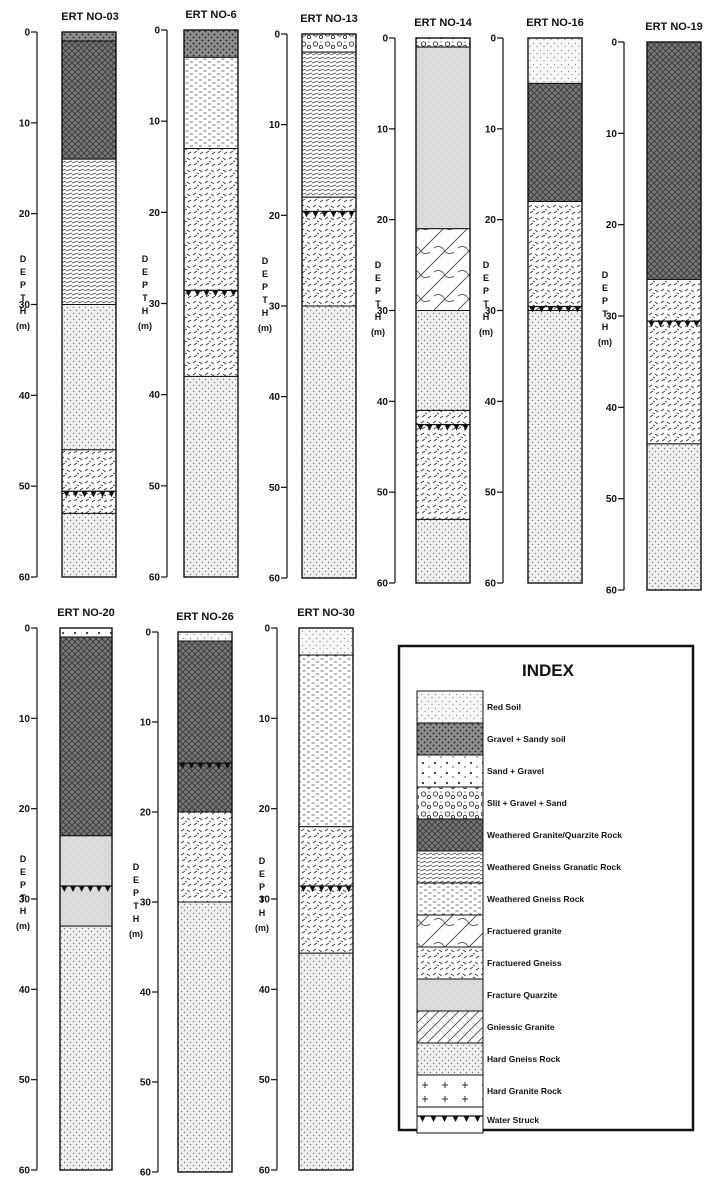 The width and height of the screenshot is (709, 1180). Describe the element at coordinates (325, 613) in the screenshot. I see `log-title: ERT NO-30` at that location.